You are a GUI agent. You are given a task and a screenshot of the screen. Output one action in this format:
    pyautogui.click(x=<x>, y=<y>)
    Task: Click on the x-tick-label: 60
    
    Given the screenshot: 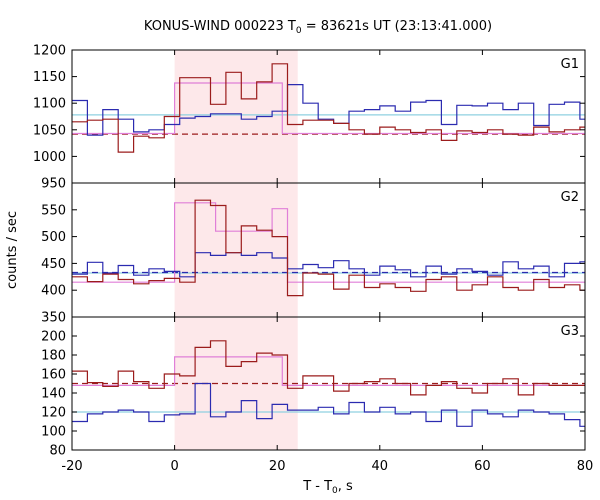 What is the action you would take?
    pyautogui.click(x=482, y=466)
    